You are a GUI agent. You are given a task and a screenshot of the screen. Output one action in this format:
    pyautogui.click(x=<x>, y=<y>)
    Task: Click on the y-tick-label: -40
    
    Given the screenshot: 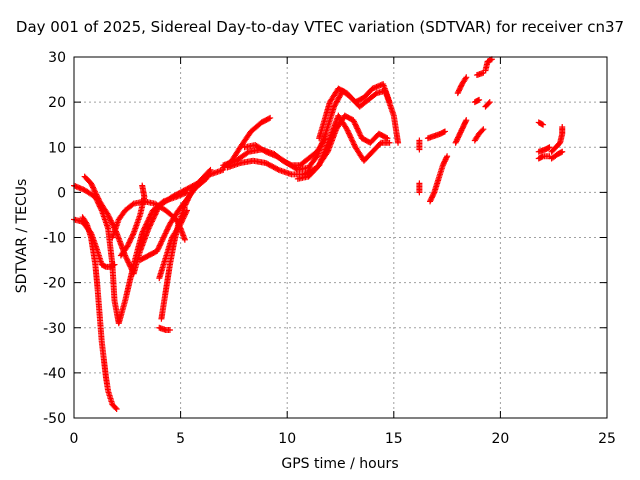 What is the action you would take?
    pyautogui.click(x=54, y=374)
    